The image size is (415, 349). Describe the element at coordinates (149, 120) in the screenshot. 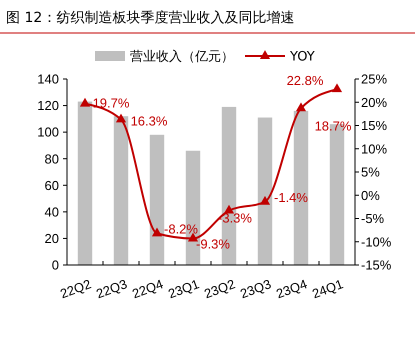

I see `data-label: 16.3%` at that location.